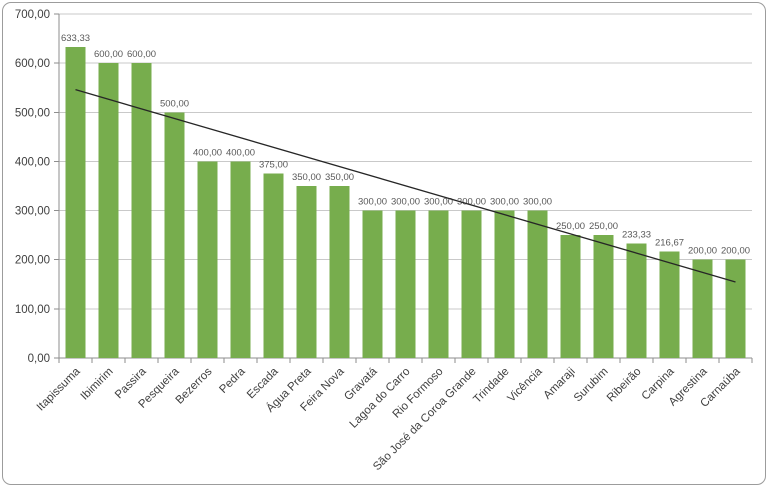  I want to click on category-label: Bezerros, so click(194, 385).